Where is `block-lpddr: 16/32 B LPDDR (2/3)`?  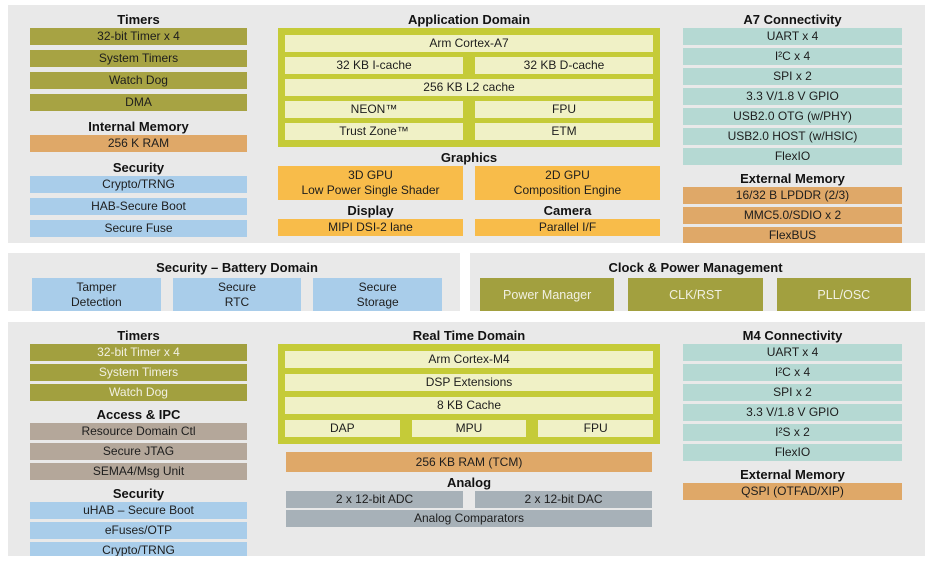 block-lpddr: 16/32 B LPDDR (2/3) is located at coordinates (792, 195).